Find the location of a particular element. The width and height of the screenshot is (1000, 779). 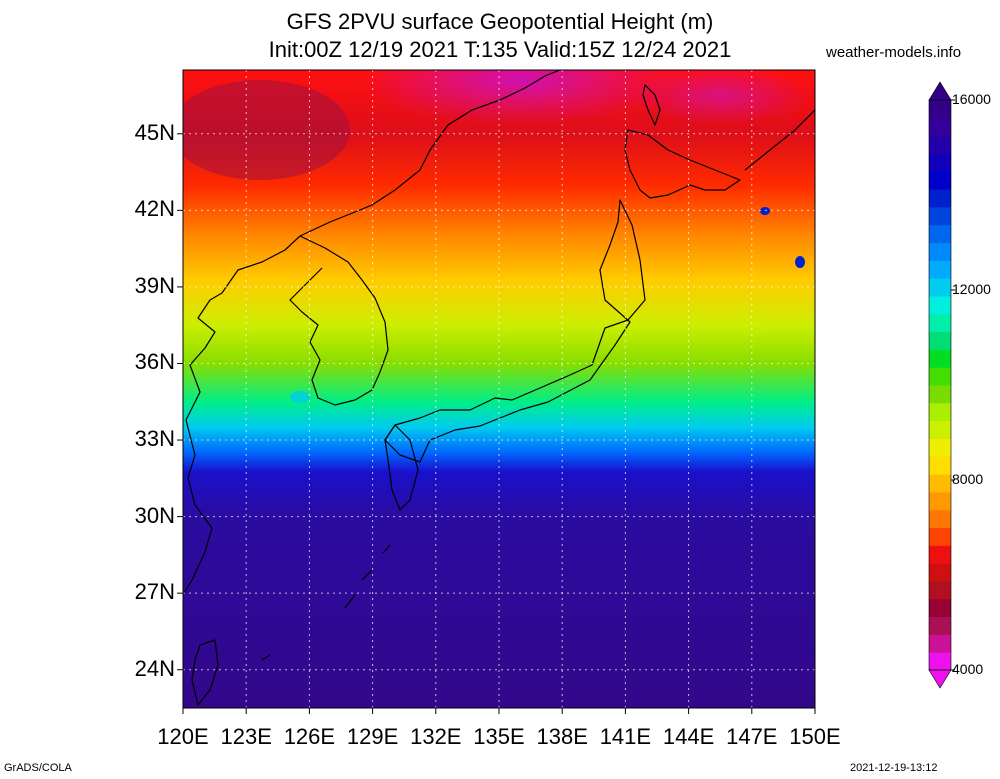

site-label: weather-models.info is located at coordinates (894, 52).